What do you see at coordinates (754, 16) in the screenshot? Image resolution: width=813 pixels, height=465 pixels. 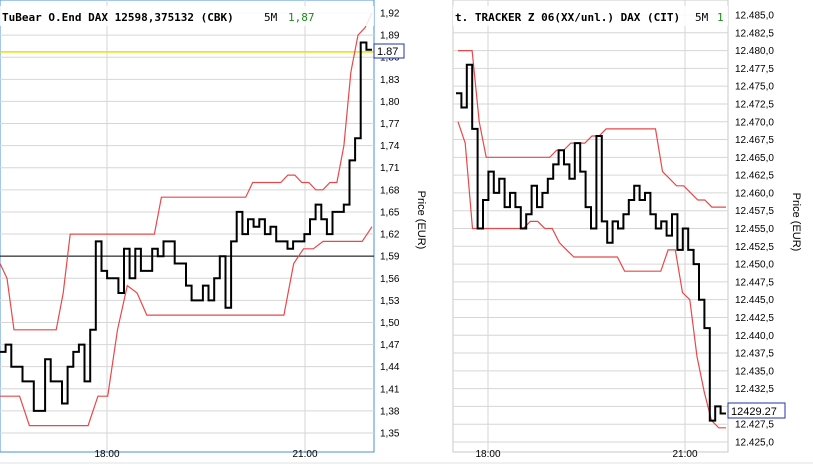 I see `y-tick-label: 12.485,0` at bounding box center [754, 16].